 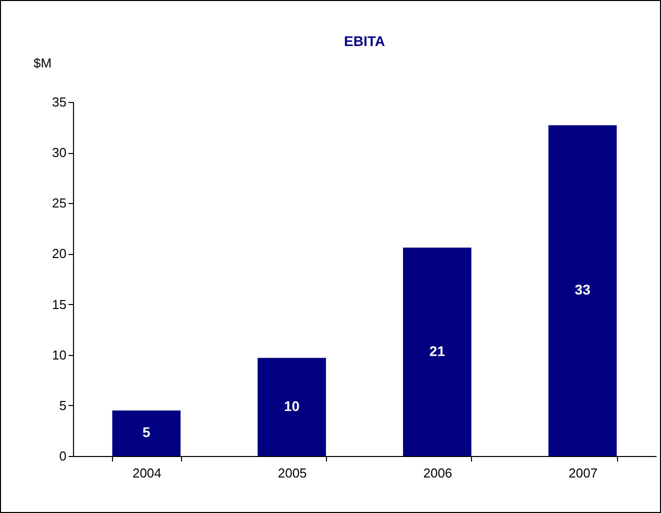 What do you see at coordinates (59, 304) in the screenshot?
I see `y-tick-label: 15` at bounding box center [59, 304].